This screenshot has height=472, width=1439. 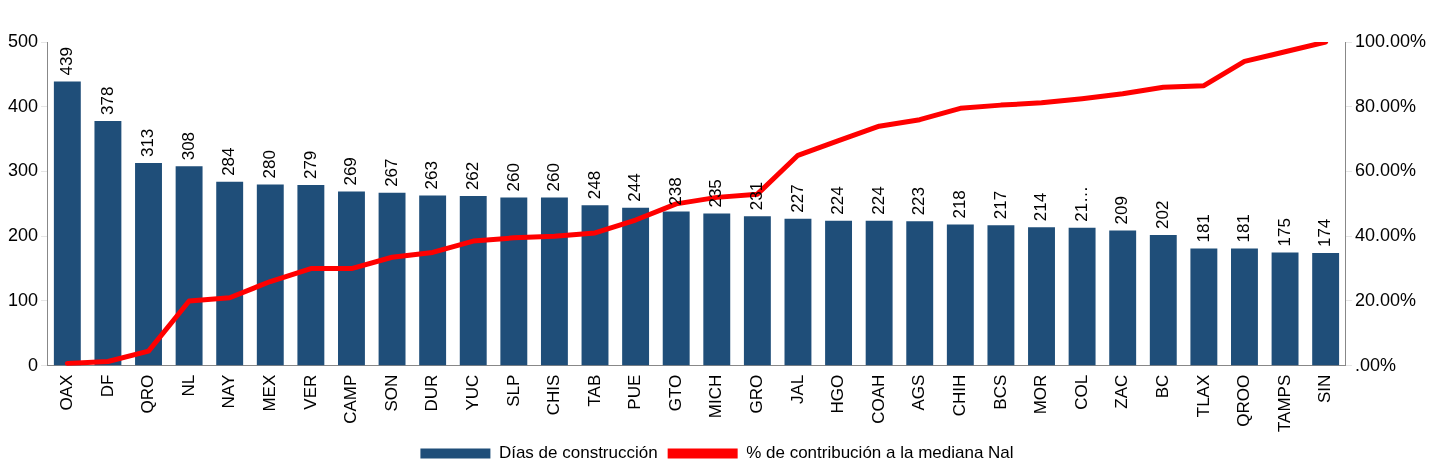 What do you see at coordinates (23, 105) in the screenshot?
I see `y-tick-label: 400` at bounding box center [23, 105].